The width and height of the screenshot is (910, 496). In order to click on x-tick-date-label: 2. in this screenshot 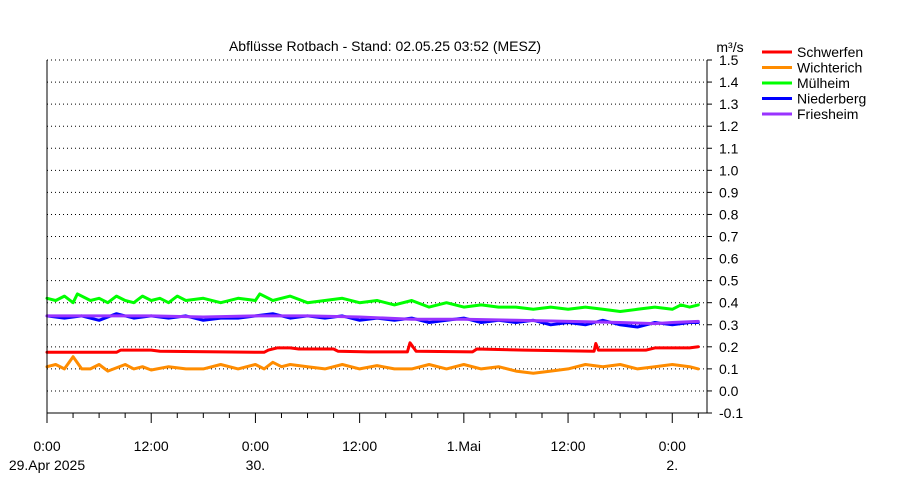, I will do `click(672, 465)`.